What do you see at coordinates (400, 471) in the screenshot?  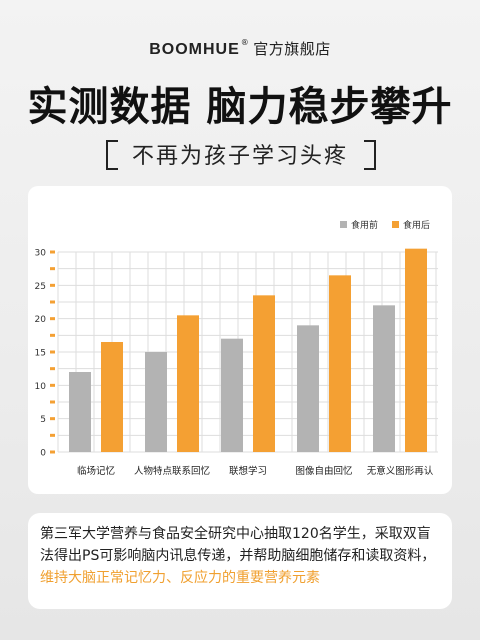 I see `x-tick-label: 无意义图形再认` at bounding box center [400, 471].